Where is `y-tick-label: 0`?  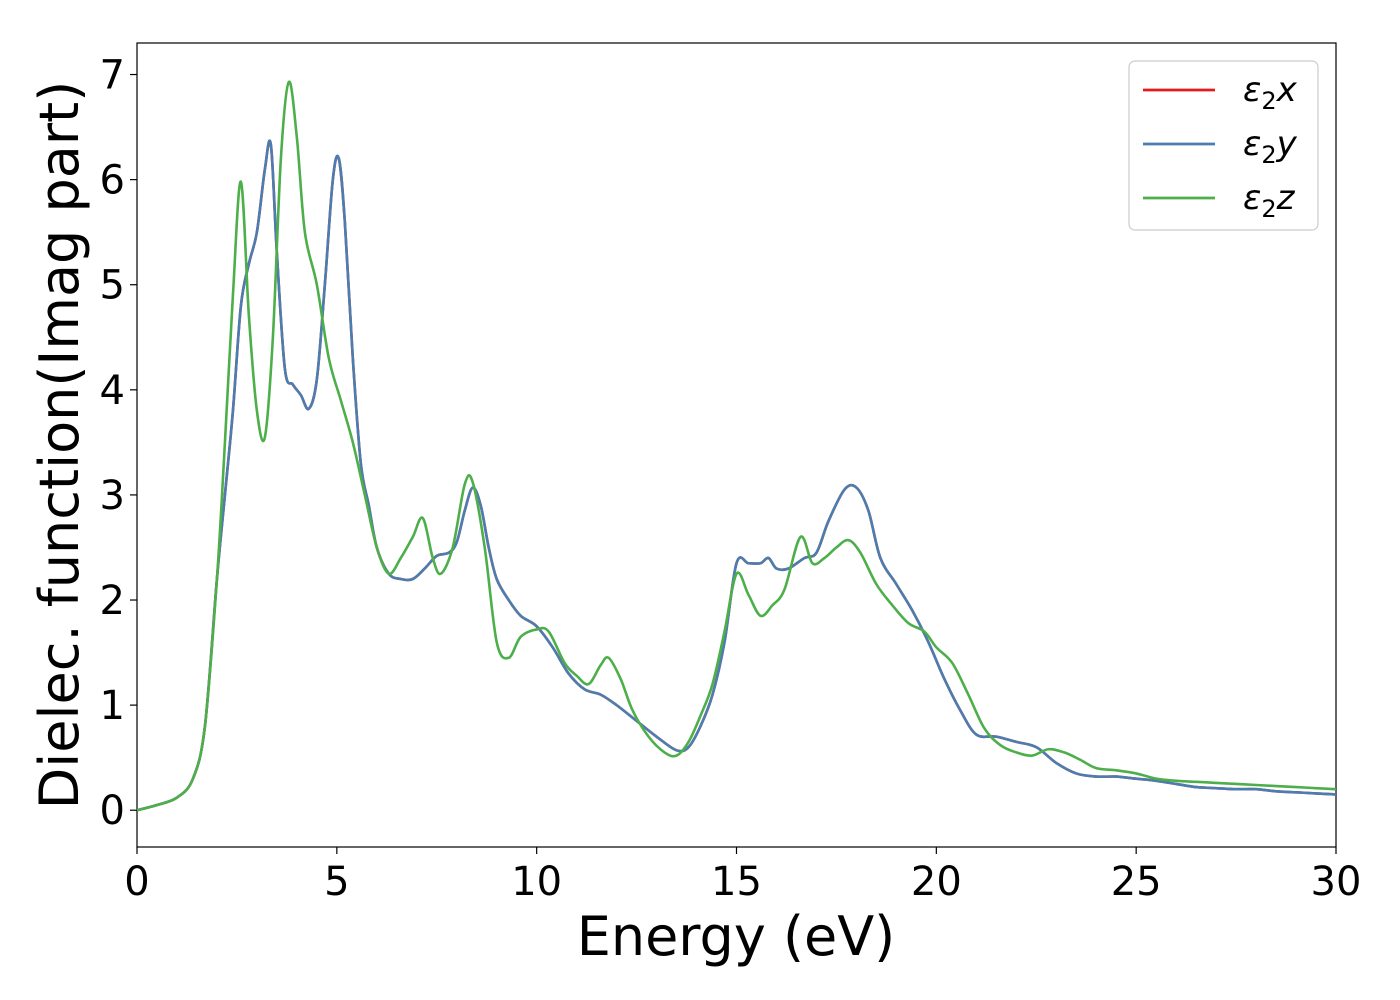
y-tick-label: 0 is located at coordinates (112, 811).